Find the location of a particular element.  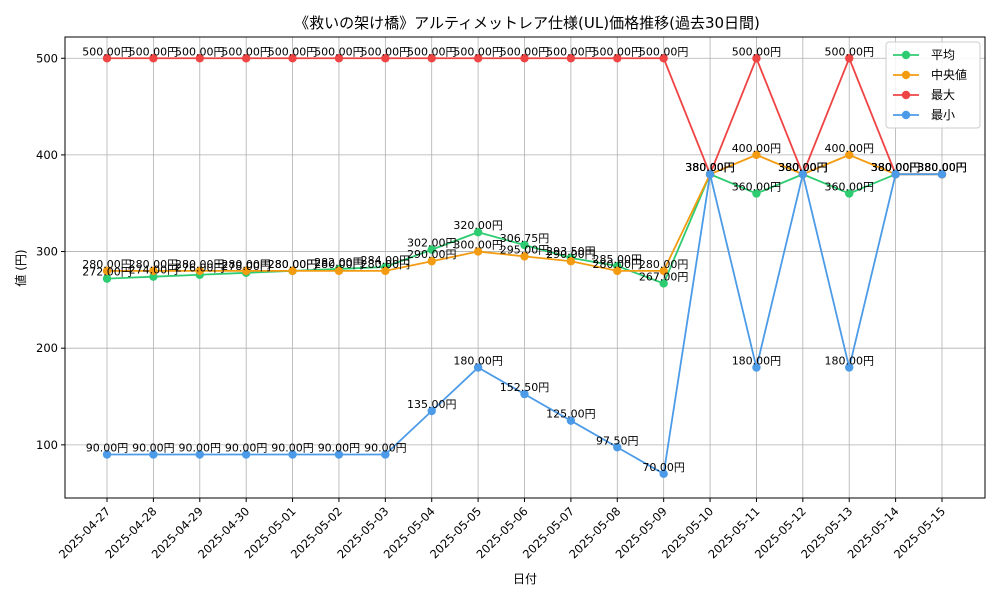

legend-label: 平均 is located at coordinates (943, 55).